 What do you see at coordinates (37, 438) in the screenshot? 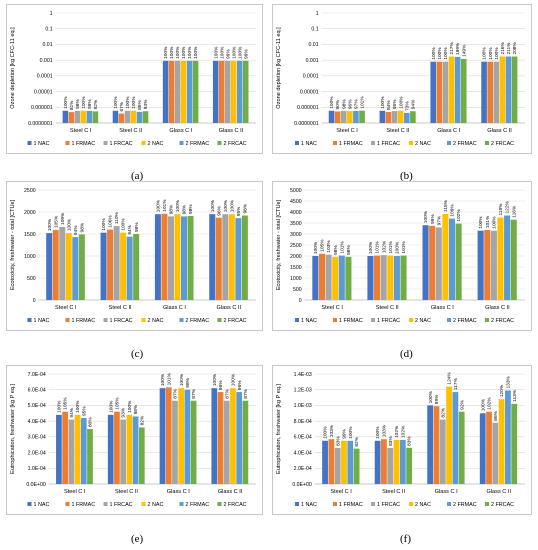
I see `y-tick-label: 3.0E-04` at bounding box center [37, 438].